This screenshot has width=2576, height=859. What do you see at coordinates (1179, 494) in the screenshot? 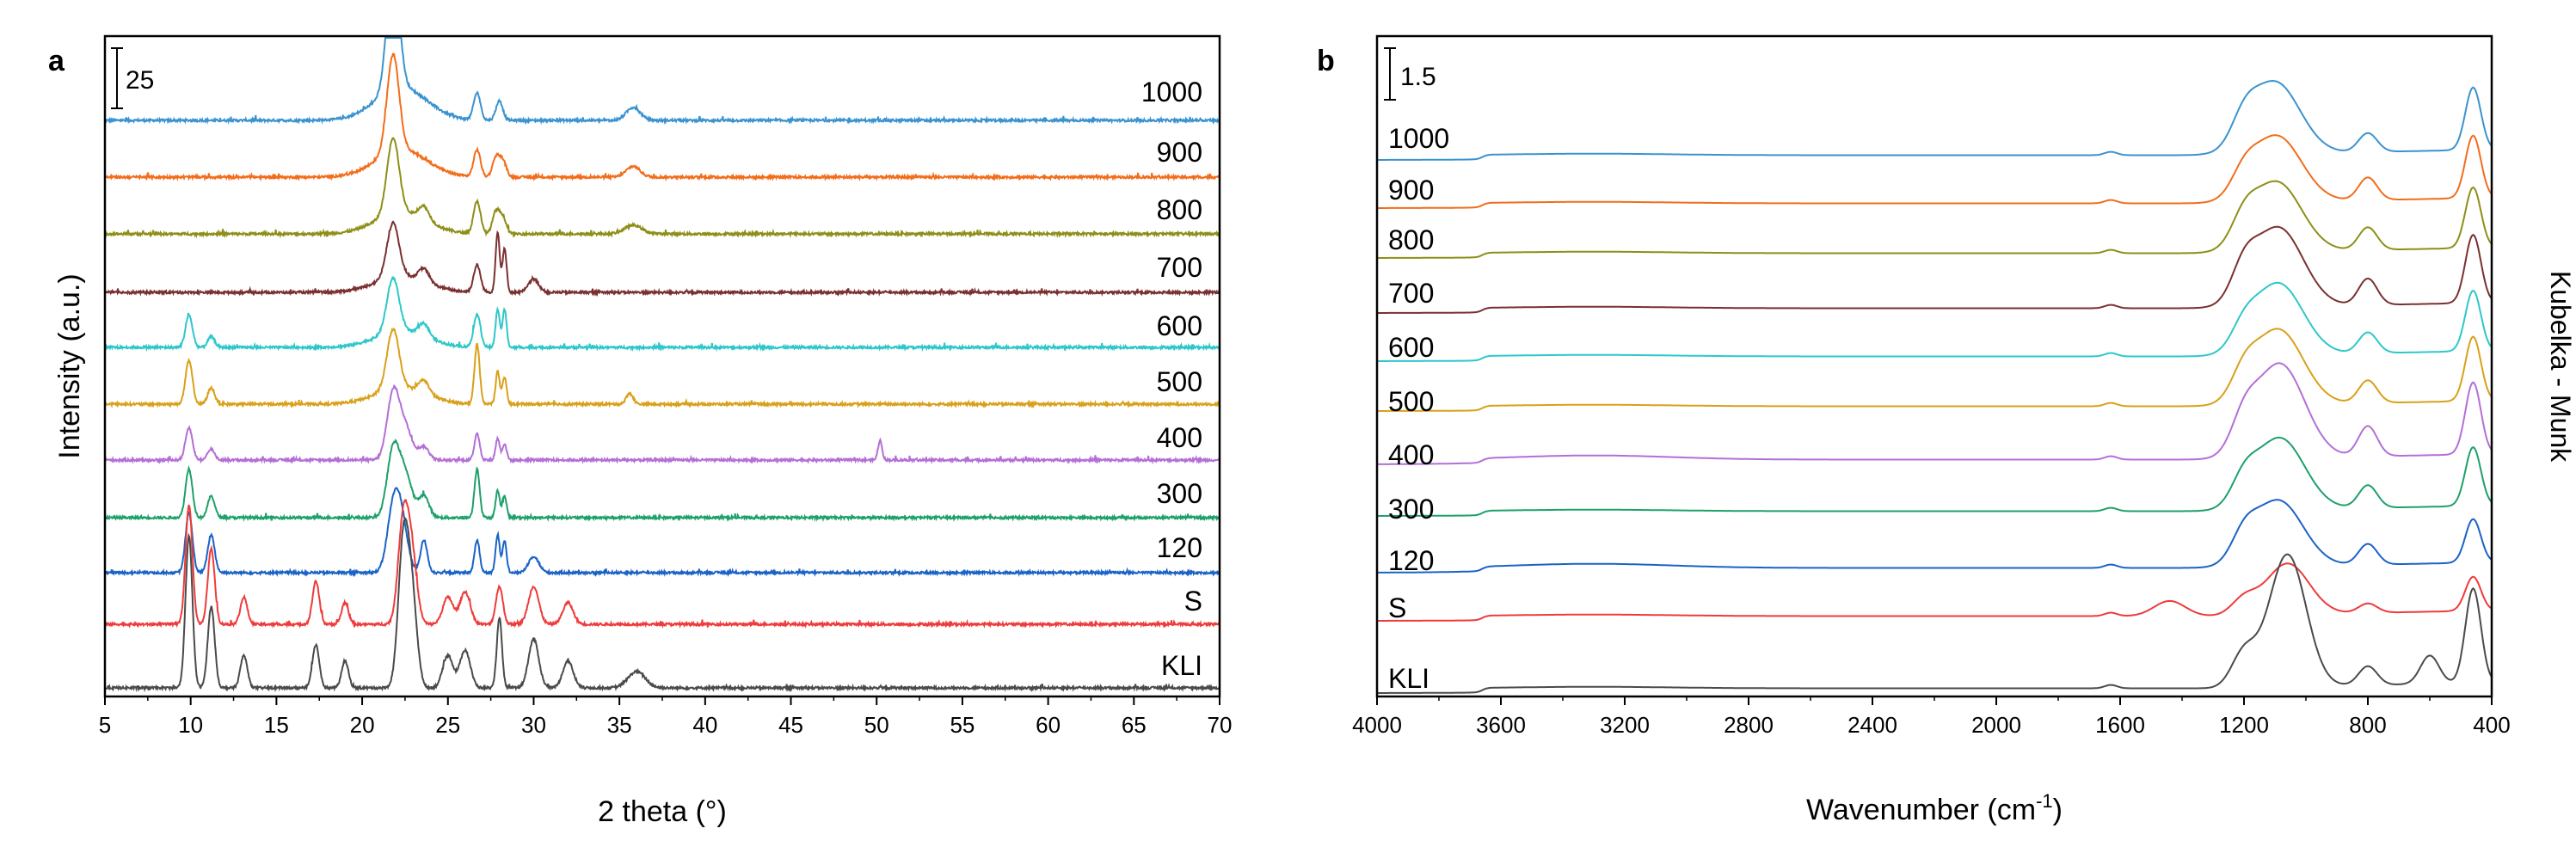
I see `panel-a-label-300: 300` at bounding box center [1179, 494].